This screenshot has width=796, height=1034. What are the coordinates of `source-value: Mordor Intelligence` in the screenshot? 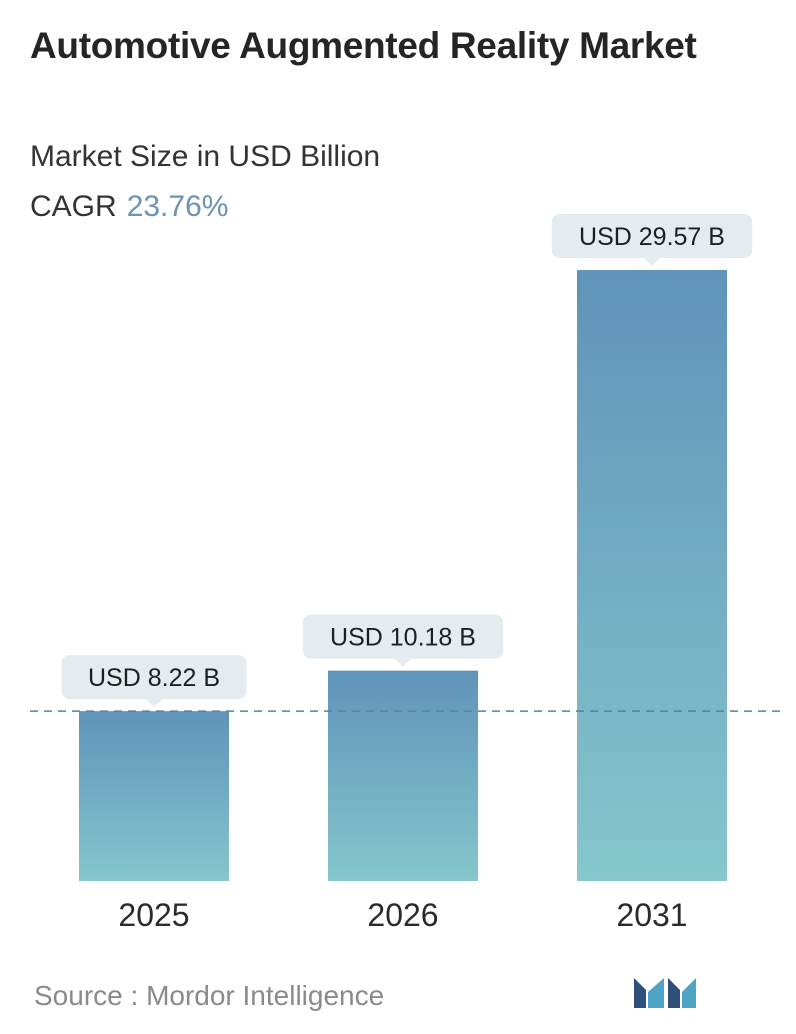 It's located at (265, 995).